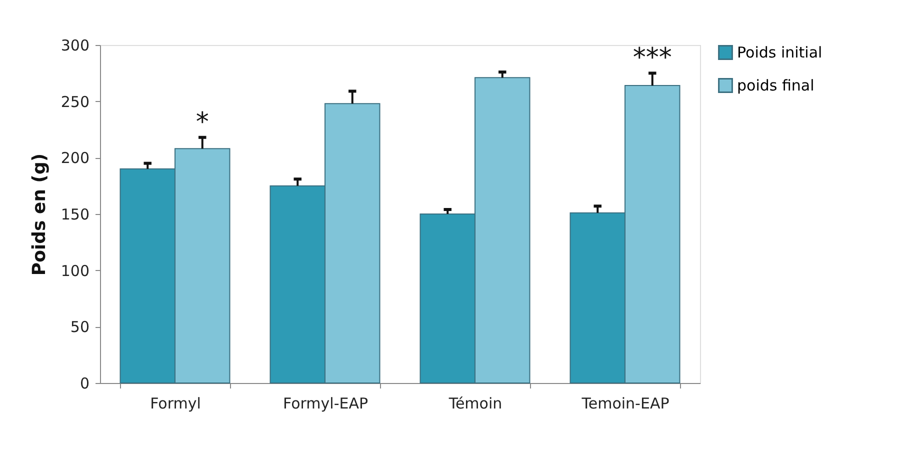 The image size is (904, 457). I want to click on y-axis-title: Poids en (g), so click(39, 214).